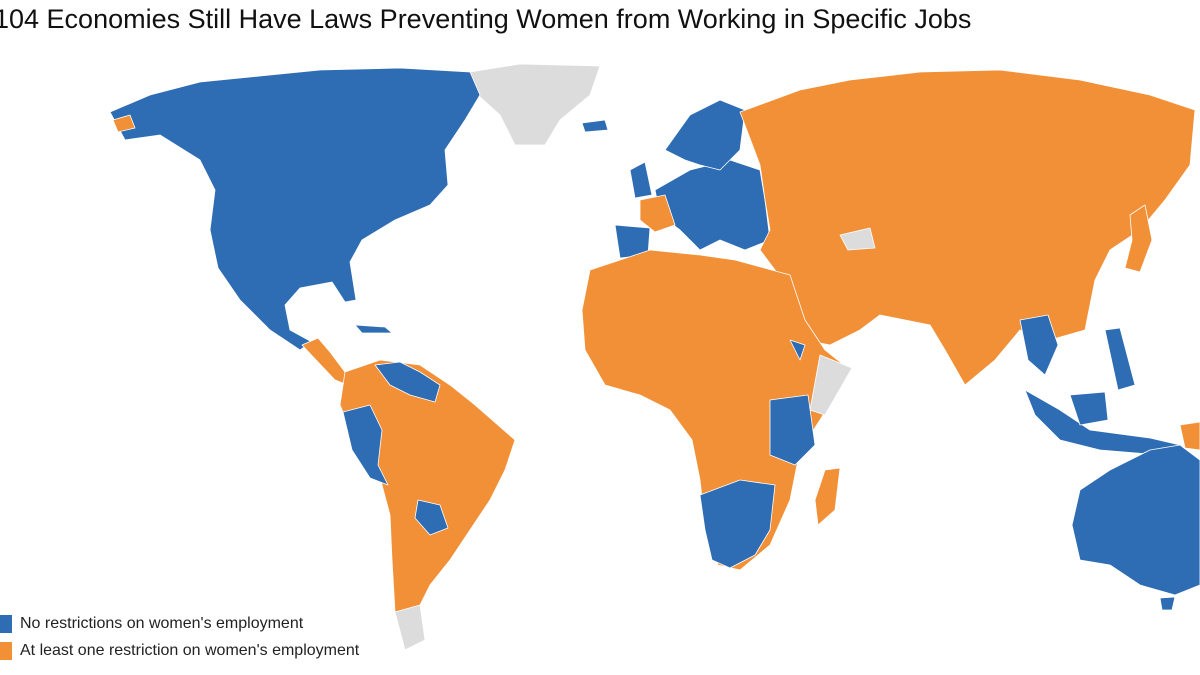  Describe the element at coordinates (410, 627) in the screenshot. I see `tierra-del-fuego` at that location.